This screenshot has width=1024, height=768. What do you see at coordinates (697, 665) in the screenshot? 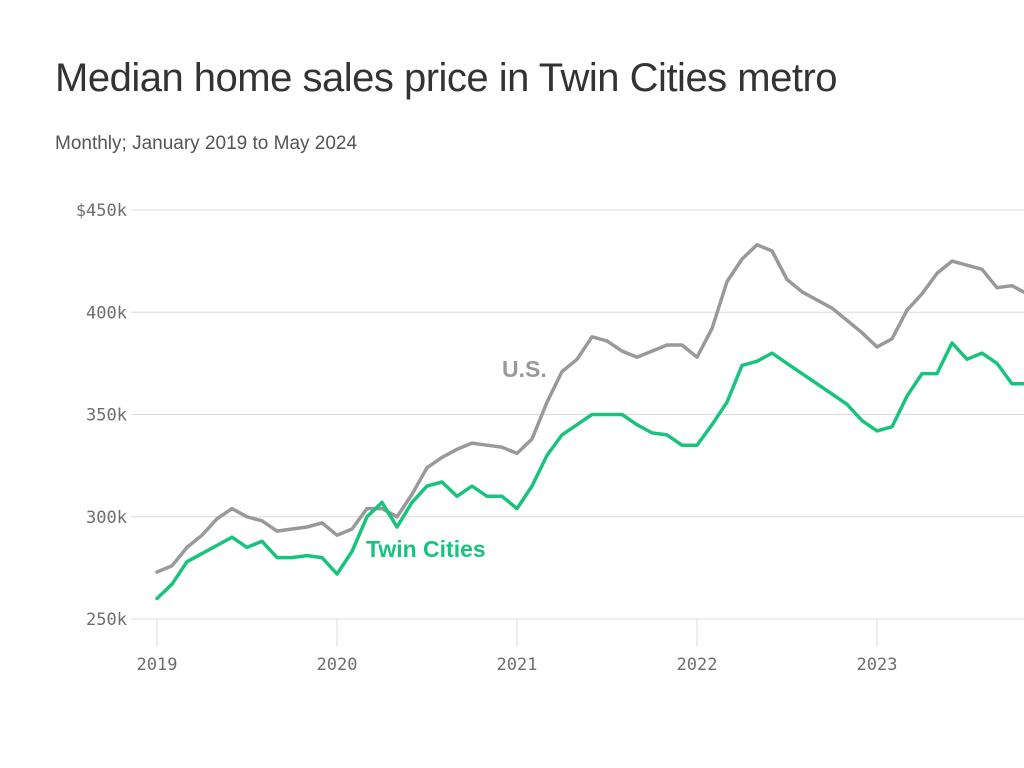
I see `x-tick-label: 2022` at bounding box center [697, 665].